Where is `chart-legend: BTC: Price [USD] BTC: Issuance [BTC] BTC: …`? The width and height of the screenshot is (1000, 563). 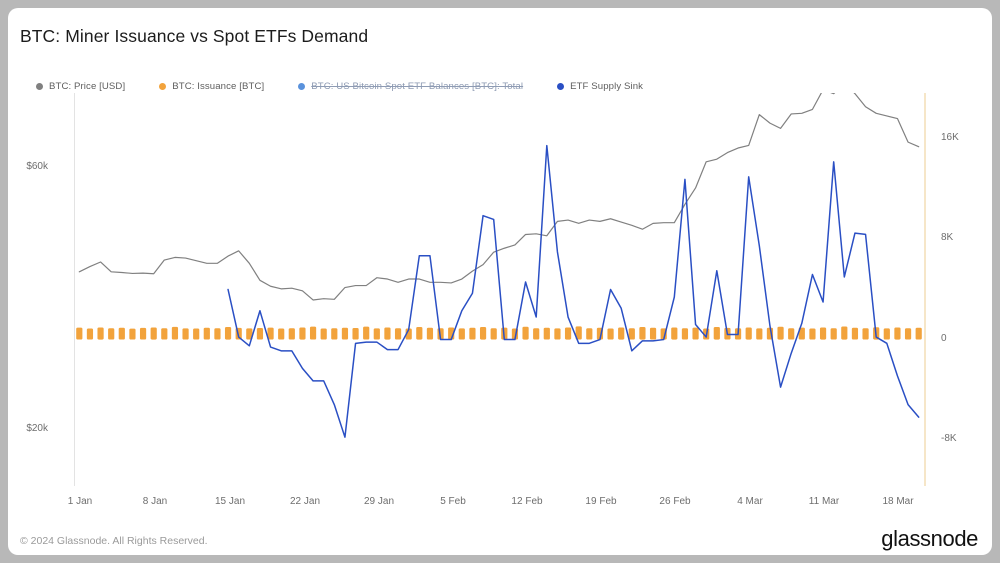 chart-legend: BTC: Price [USD] BTC: Issuance [BTC] BTC: … is located at coordinates (356, 86).